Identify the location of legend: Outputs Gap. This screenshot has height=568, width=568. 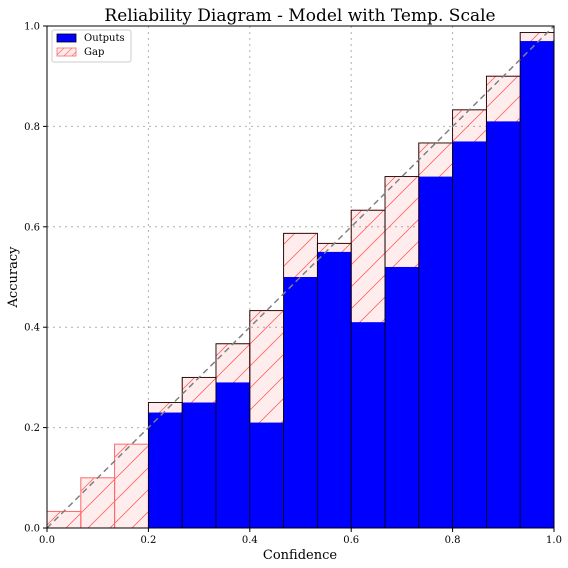
(91, 46).